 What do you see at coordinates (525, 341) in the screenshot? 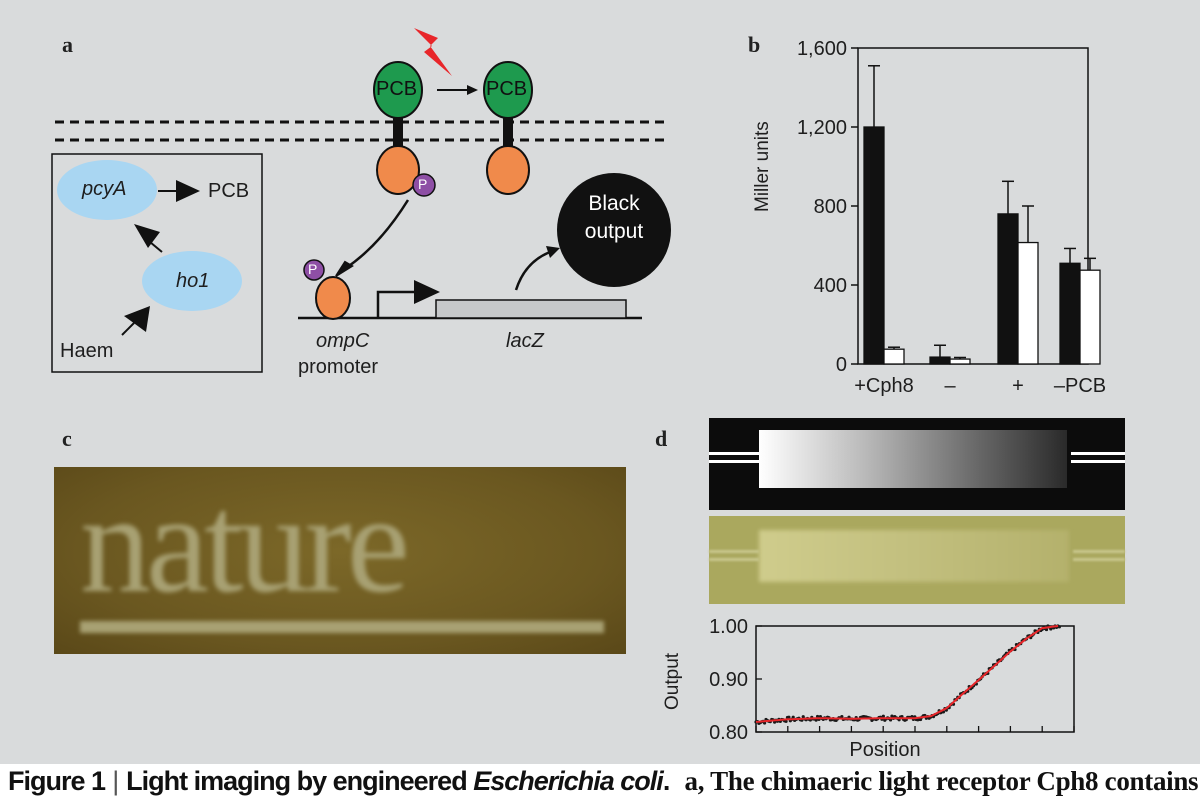
I see `lacz-label: lacZ` at bounding box center [525, 341].